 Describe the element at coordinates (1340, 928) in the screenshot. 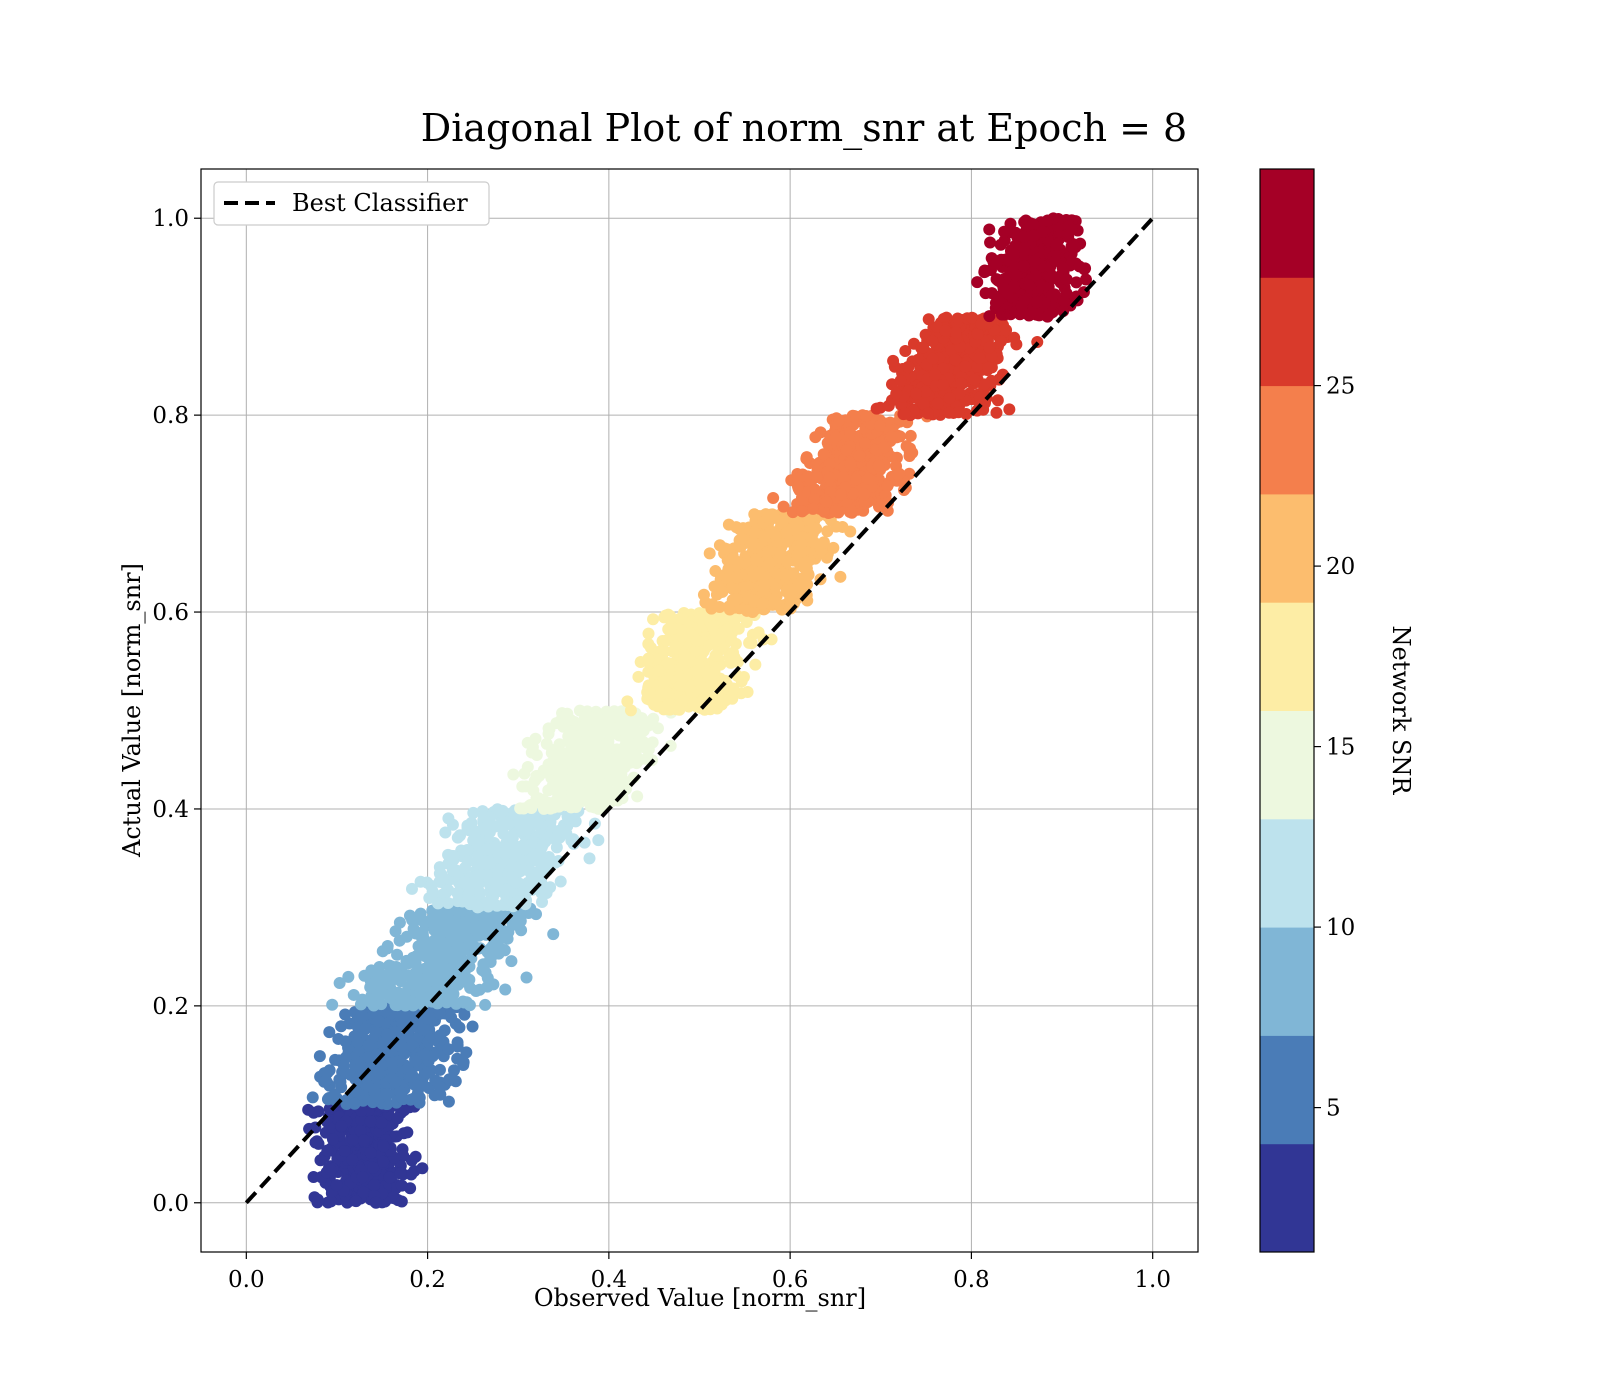

I see `colorbar-tick-label: 10` at that location.